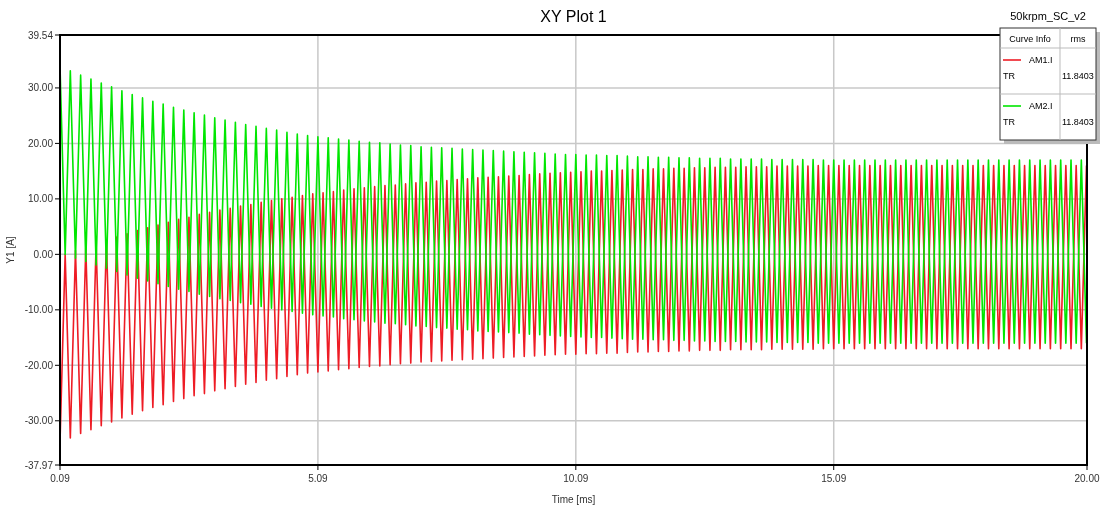 The height and width of the screenshot is (511, 1110). Describe the element at coordinates (60, 478) in the screenshot. I see `x-tick-label: 0.09` at that location.